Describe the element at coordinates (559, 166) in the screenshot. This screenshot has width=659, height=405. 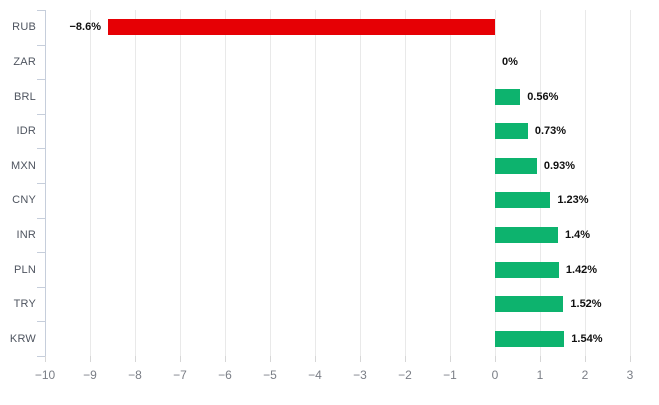
I see `value-label: 0.93%` at that location.